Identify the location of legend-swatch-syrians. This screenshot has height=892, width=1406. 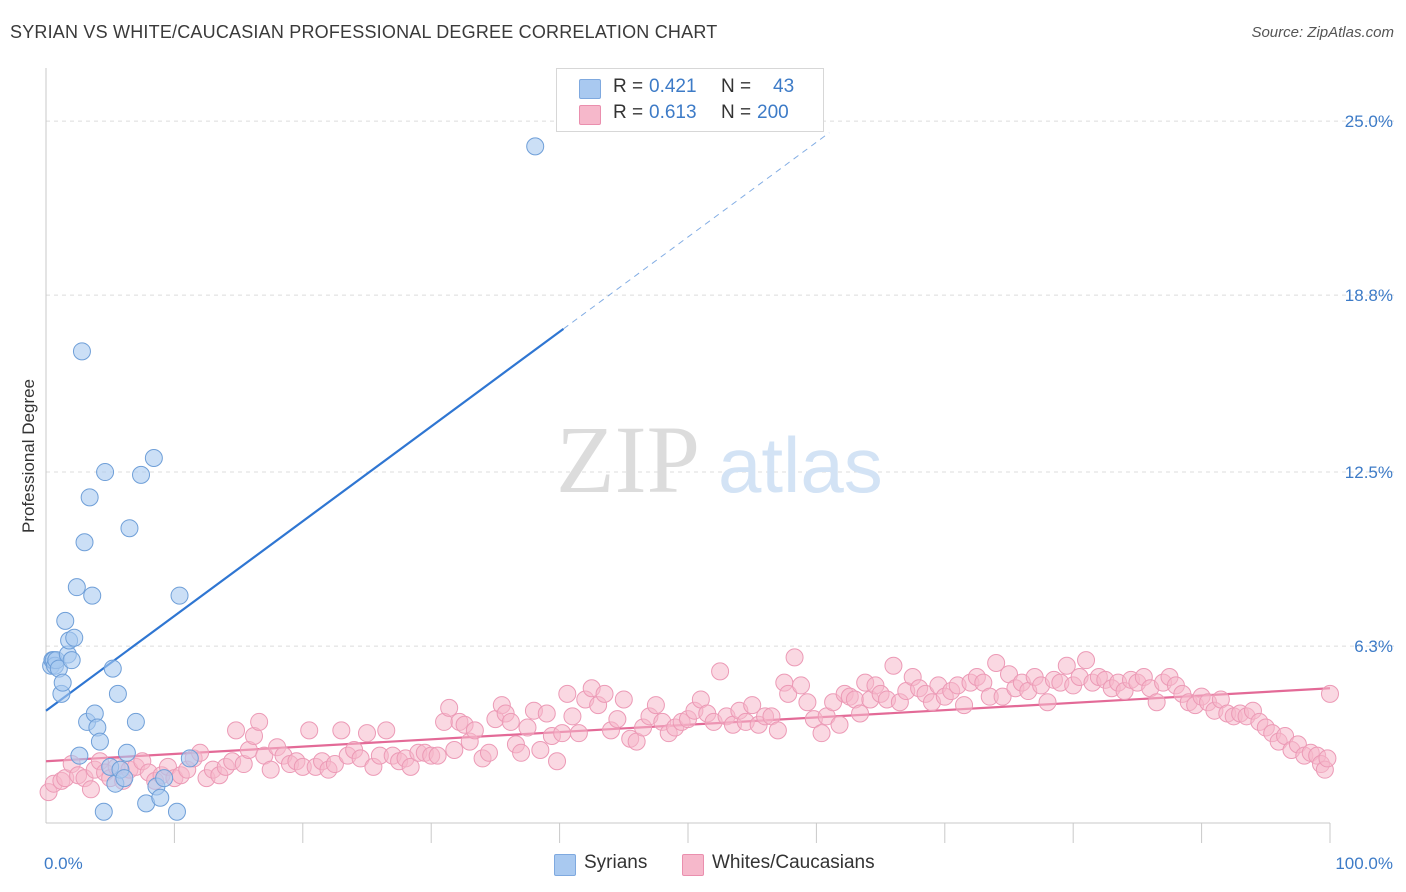
(590, 89).